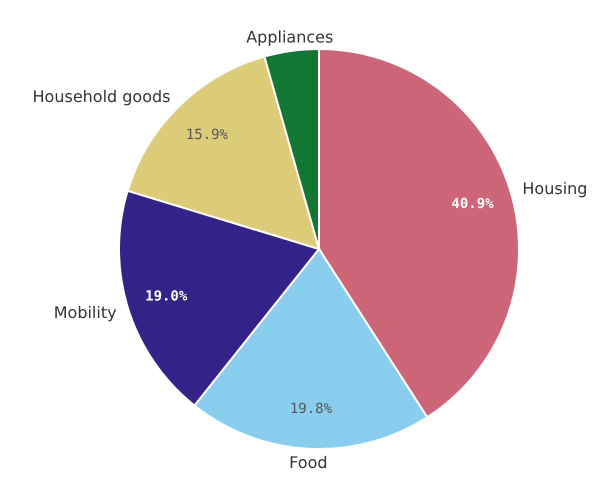 The height and width of the screenshot is (478, 616). I want to click on slice-label: Appliances, so click(290, 37).